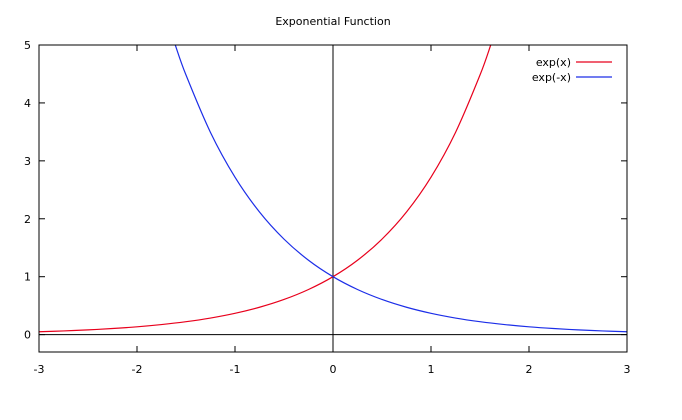 This screenshot has width=682, height=420. What do you see at coordinates (572, 70) in the screenshot?
I see `legend: exp(x) exp(-x)` at bounding box center [572, 70].